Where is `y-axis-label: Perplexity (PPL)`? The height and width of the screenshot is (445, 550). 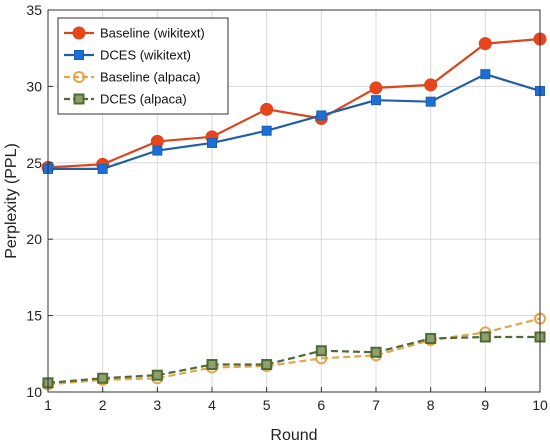
y-axis-label: Perplexity (PPL) is located at coordinates (11, 201).